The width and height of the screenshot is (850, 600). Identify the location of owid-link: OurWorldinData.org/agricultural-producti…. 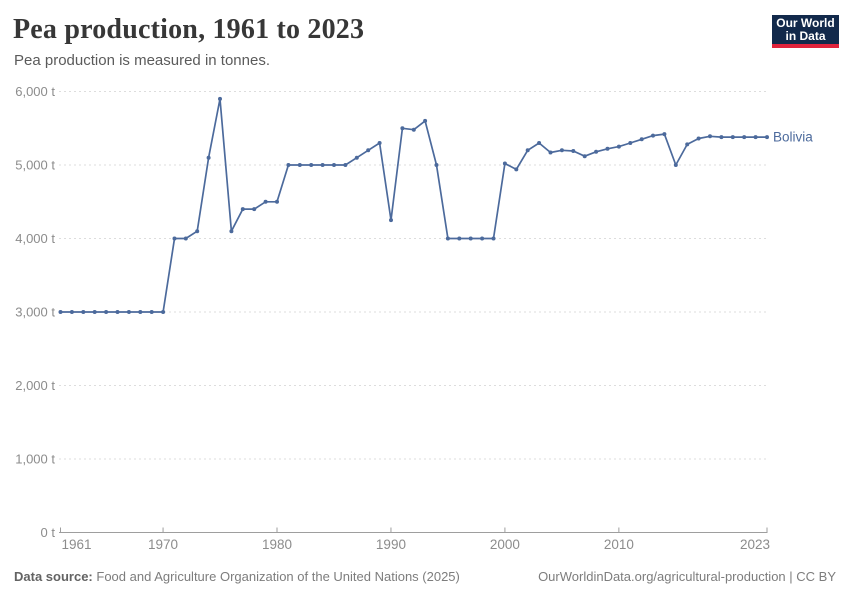
(687, 576).